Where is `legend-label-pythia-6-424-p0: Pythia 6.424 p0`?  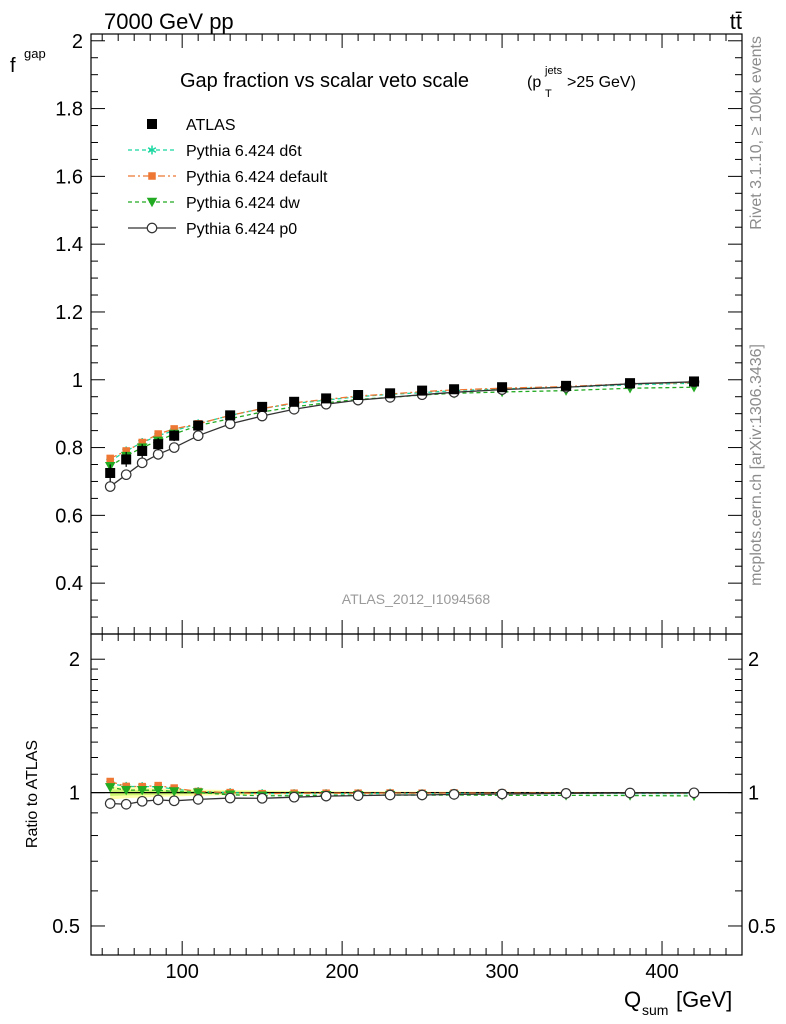 legend-label-pythia-6-424-p0: Pythia 6.424 p0 is located at coordinates (241, 229).